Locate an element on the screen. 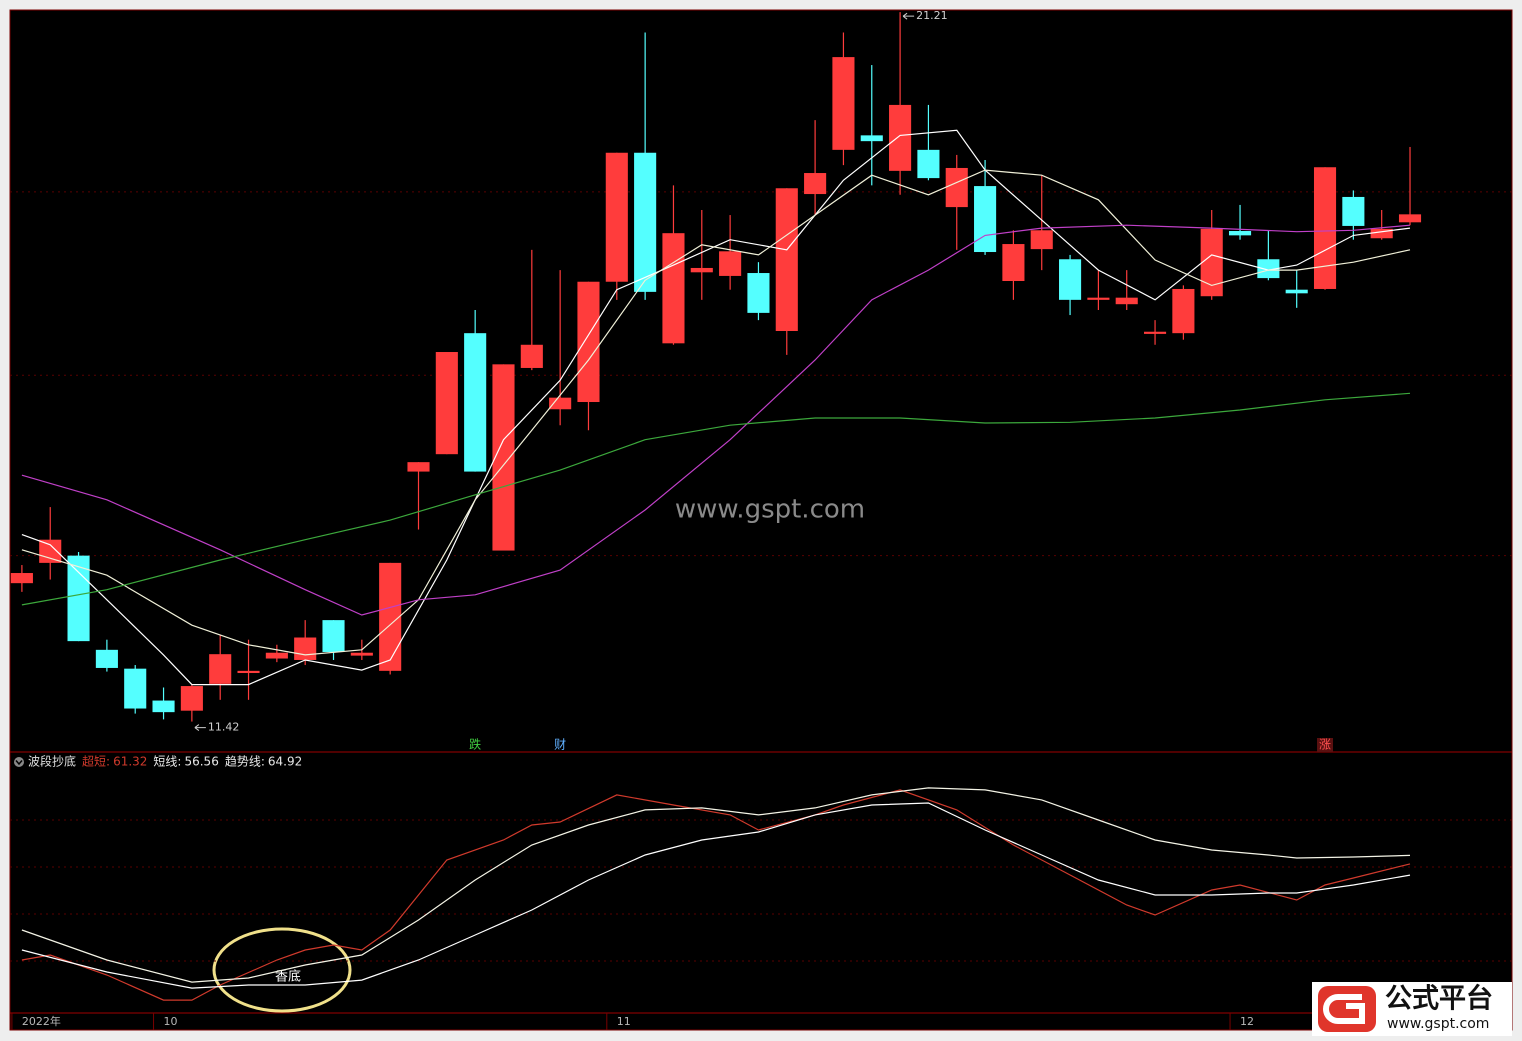  watermark: www.gspt.com is located at coordinates (770, 510).